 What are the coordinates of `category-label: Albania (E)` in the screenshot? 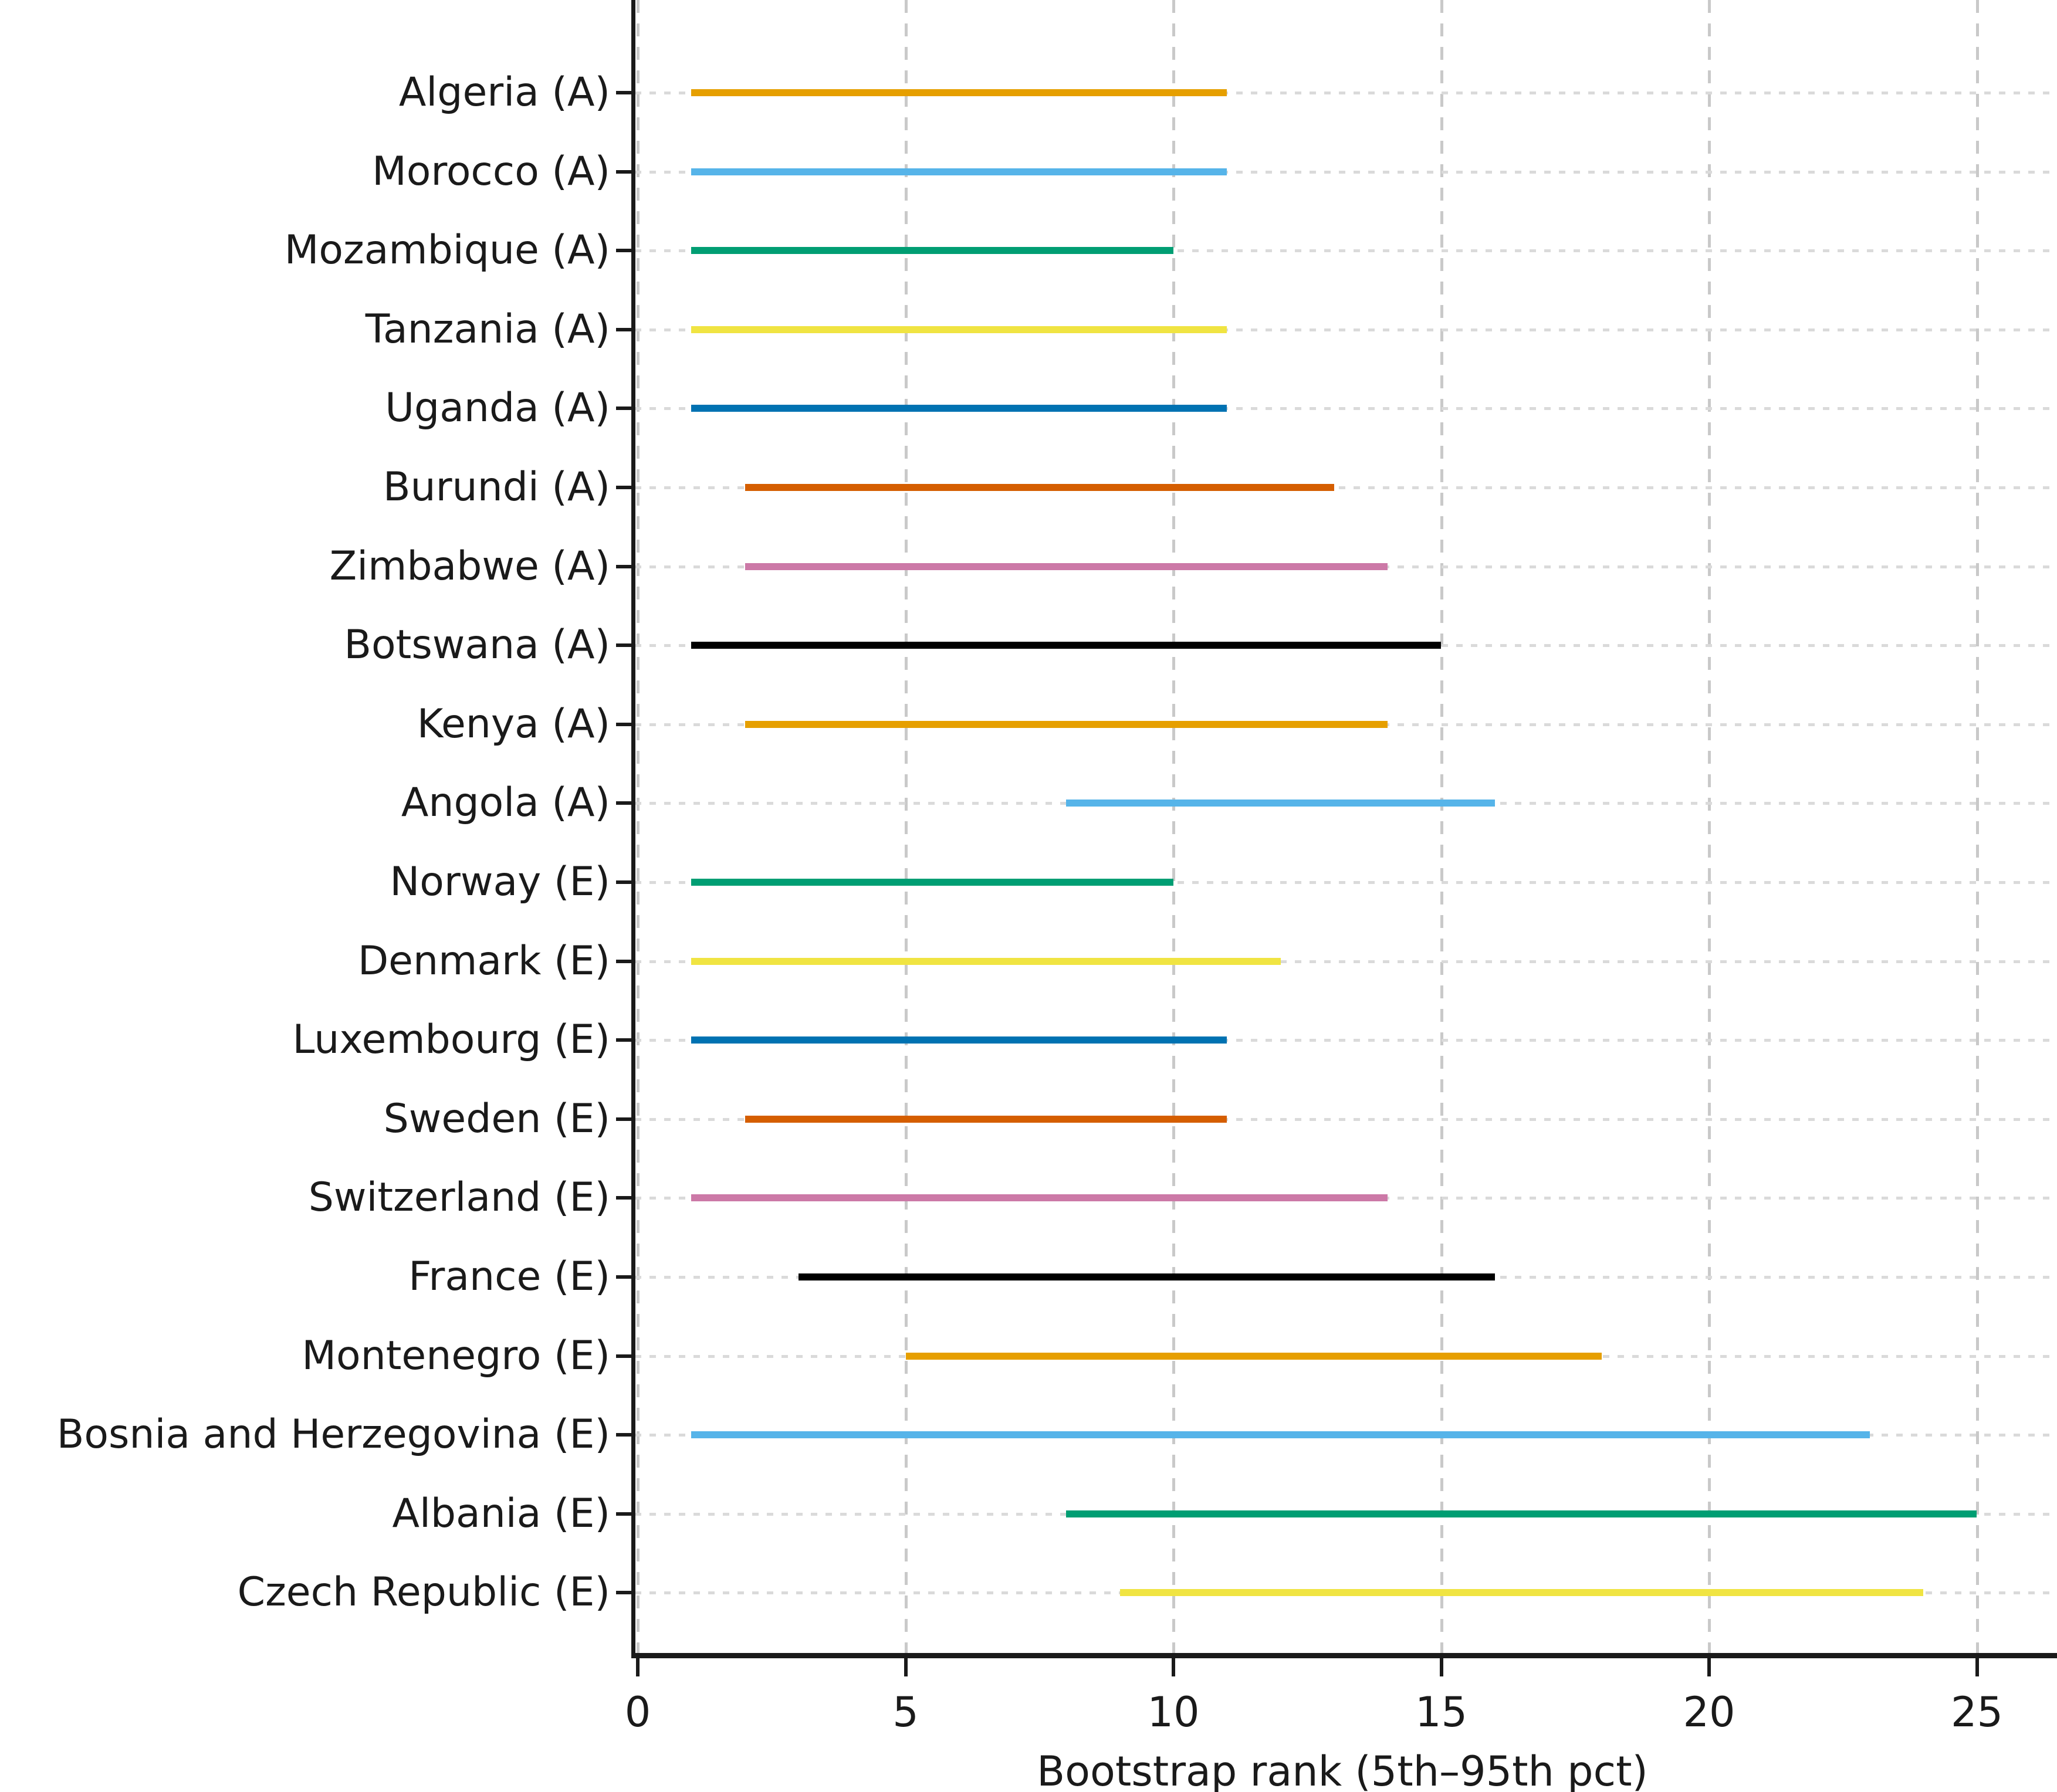 It's located at (501, 1513).